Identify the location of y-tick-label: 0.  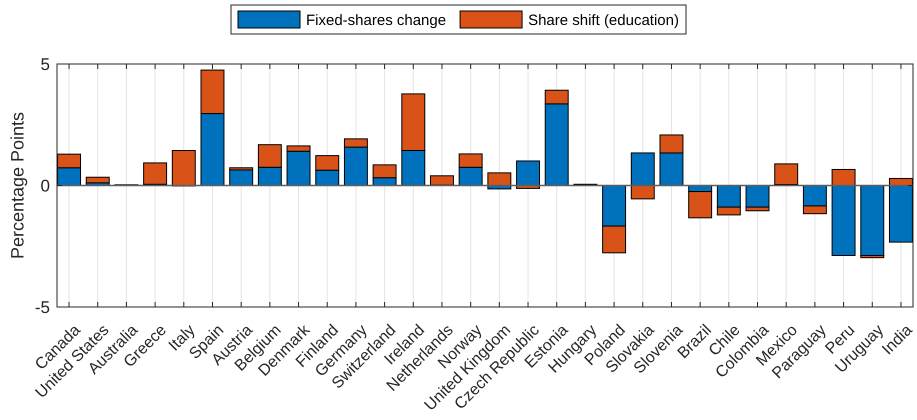
(45, 186).